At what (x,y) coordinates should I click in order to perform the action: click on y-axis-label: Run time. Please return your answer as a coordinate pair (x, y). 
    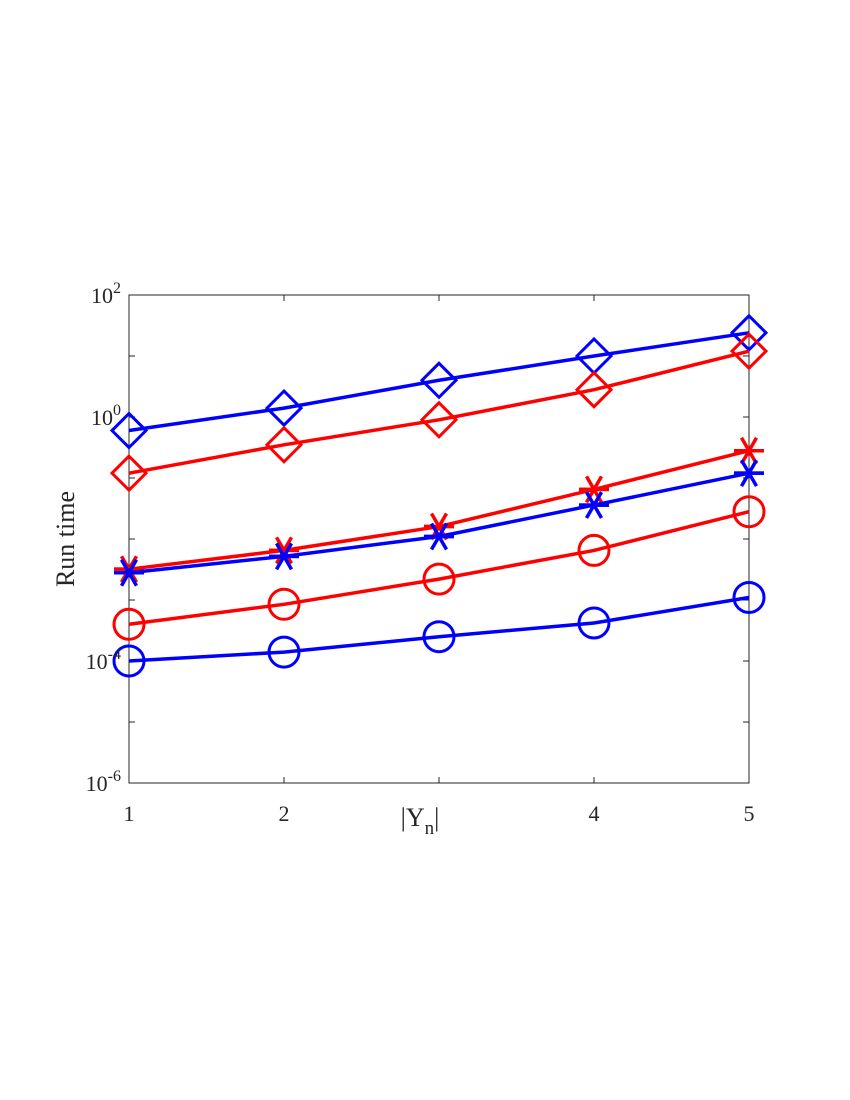
    Looking at the image, I should click on (65, 539).